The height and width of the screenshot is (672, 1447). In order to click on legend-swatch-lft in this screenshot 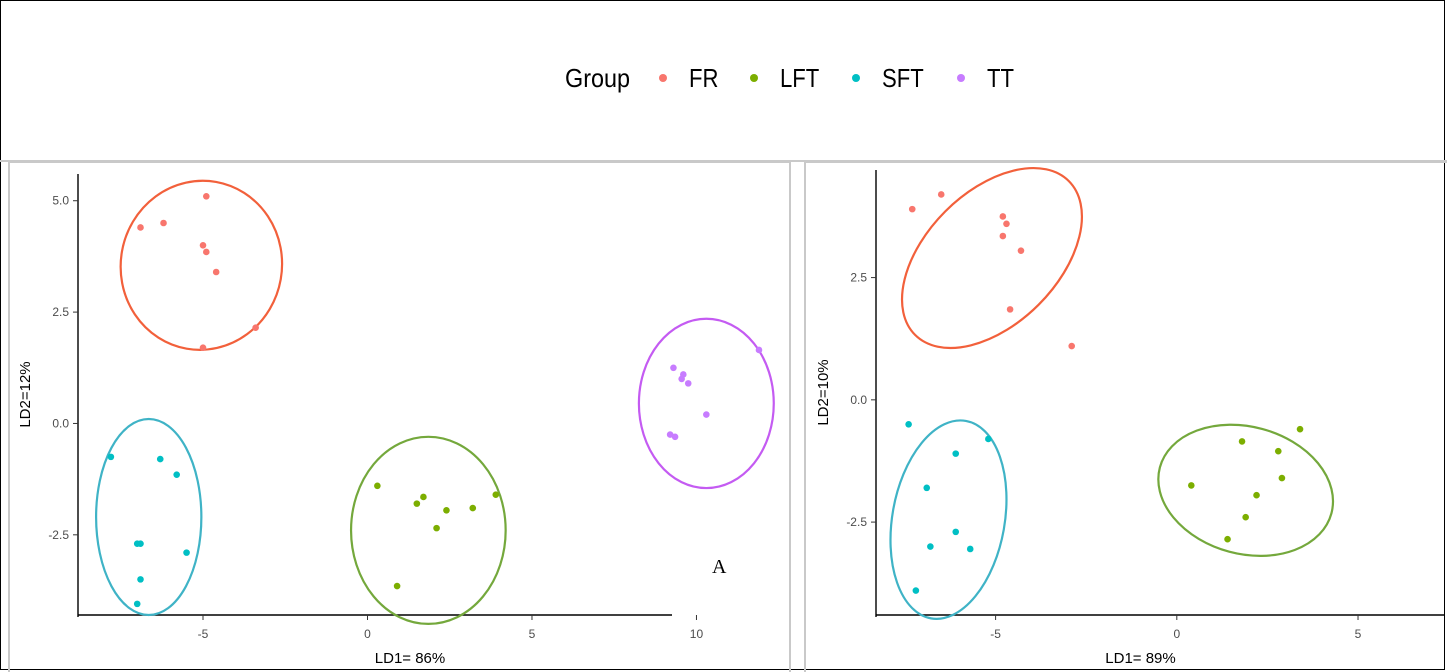, I will do `click(753, 78)`.